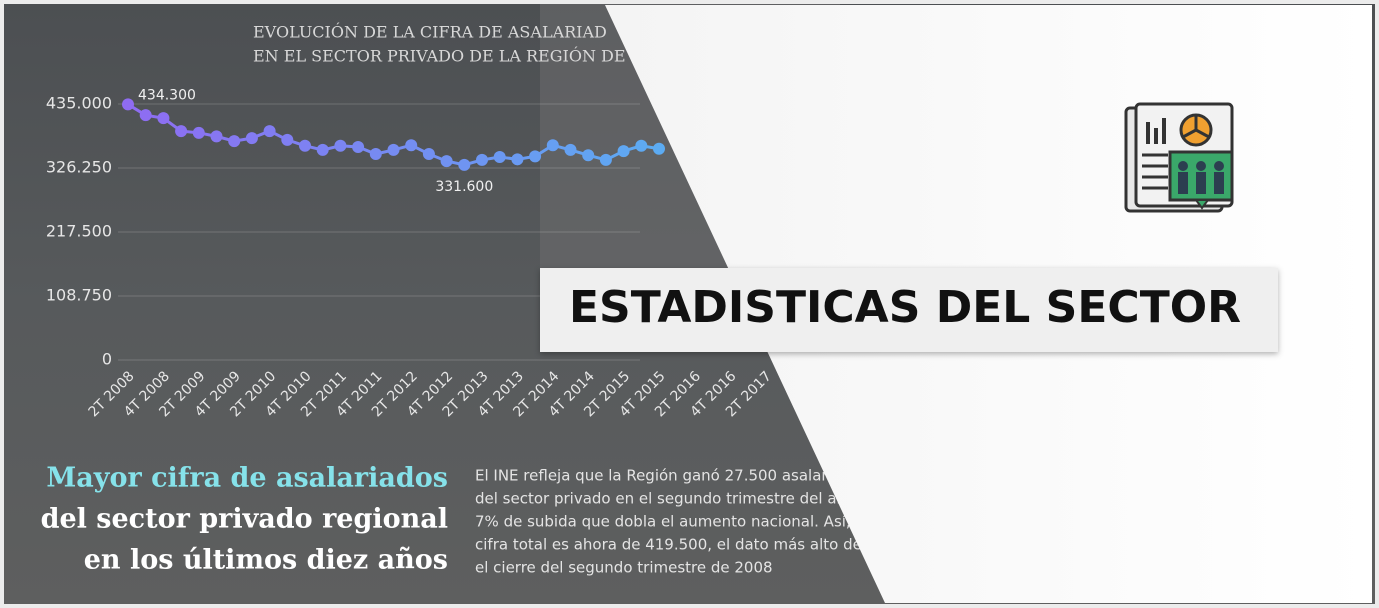 This screenshot has width=1379, height=608. Describe the element at coordinates (79, 231) in the screenshot. I see `y-tick-label: 217.500` at that location.